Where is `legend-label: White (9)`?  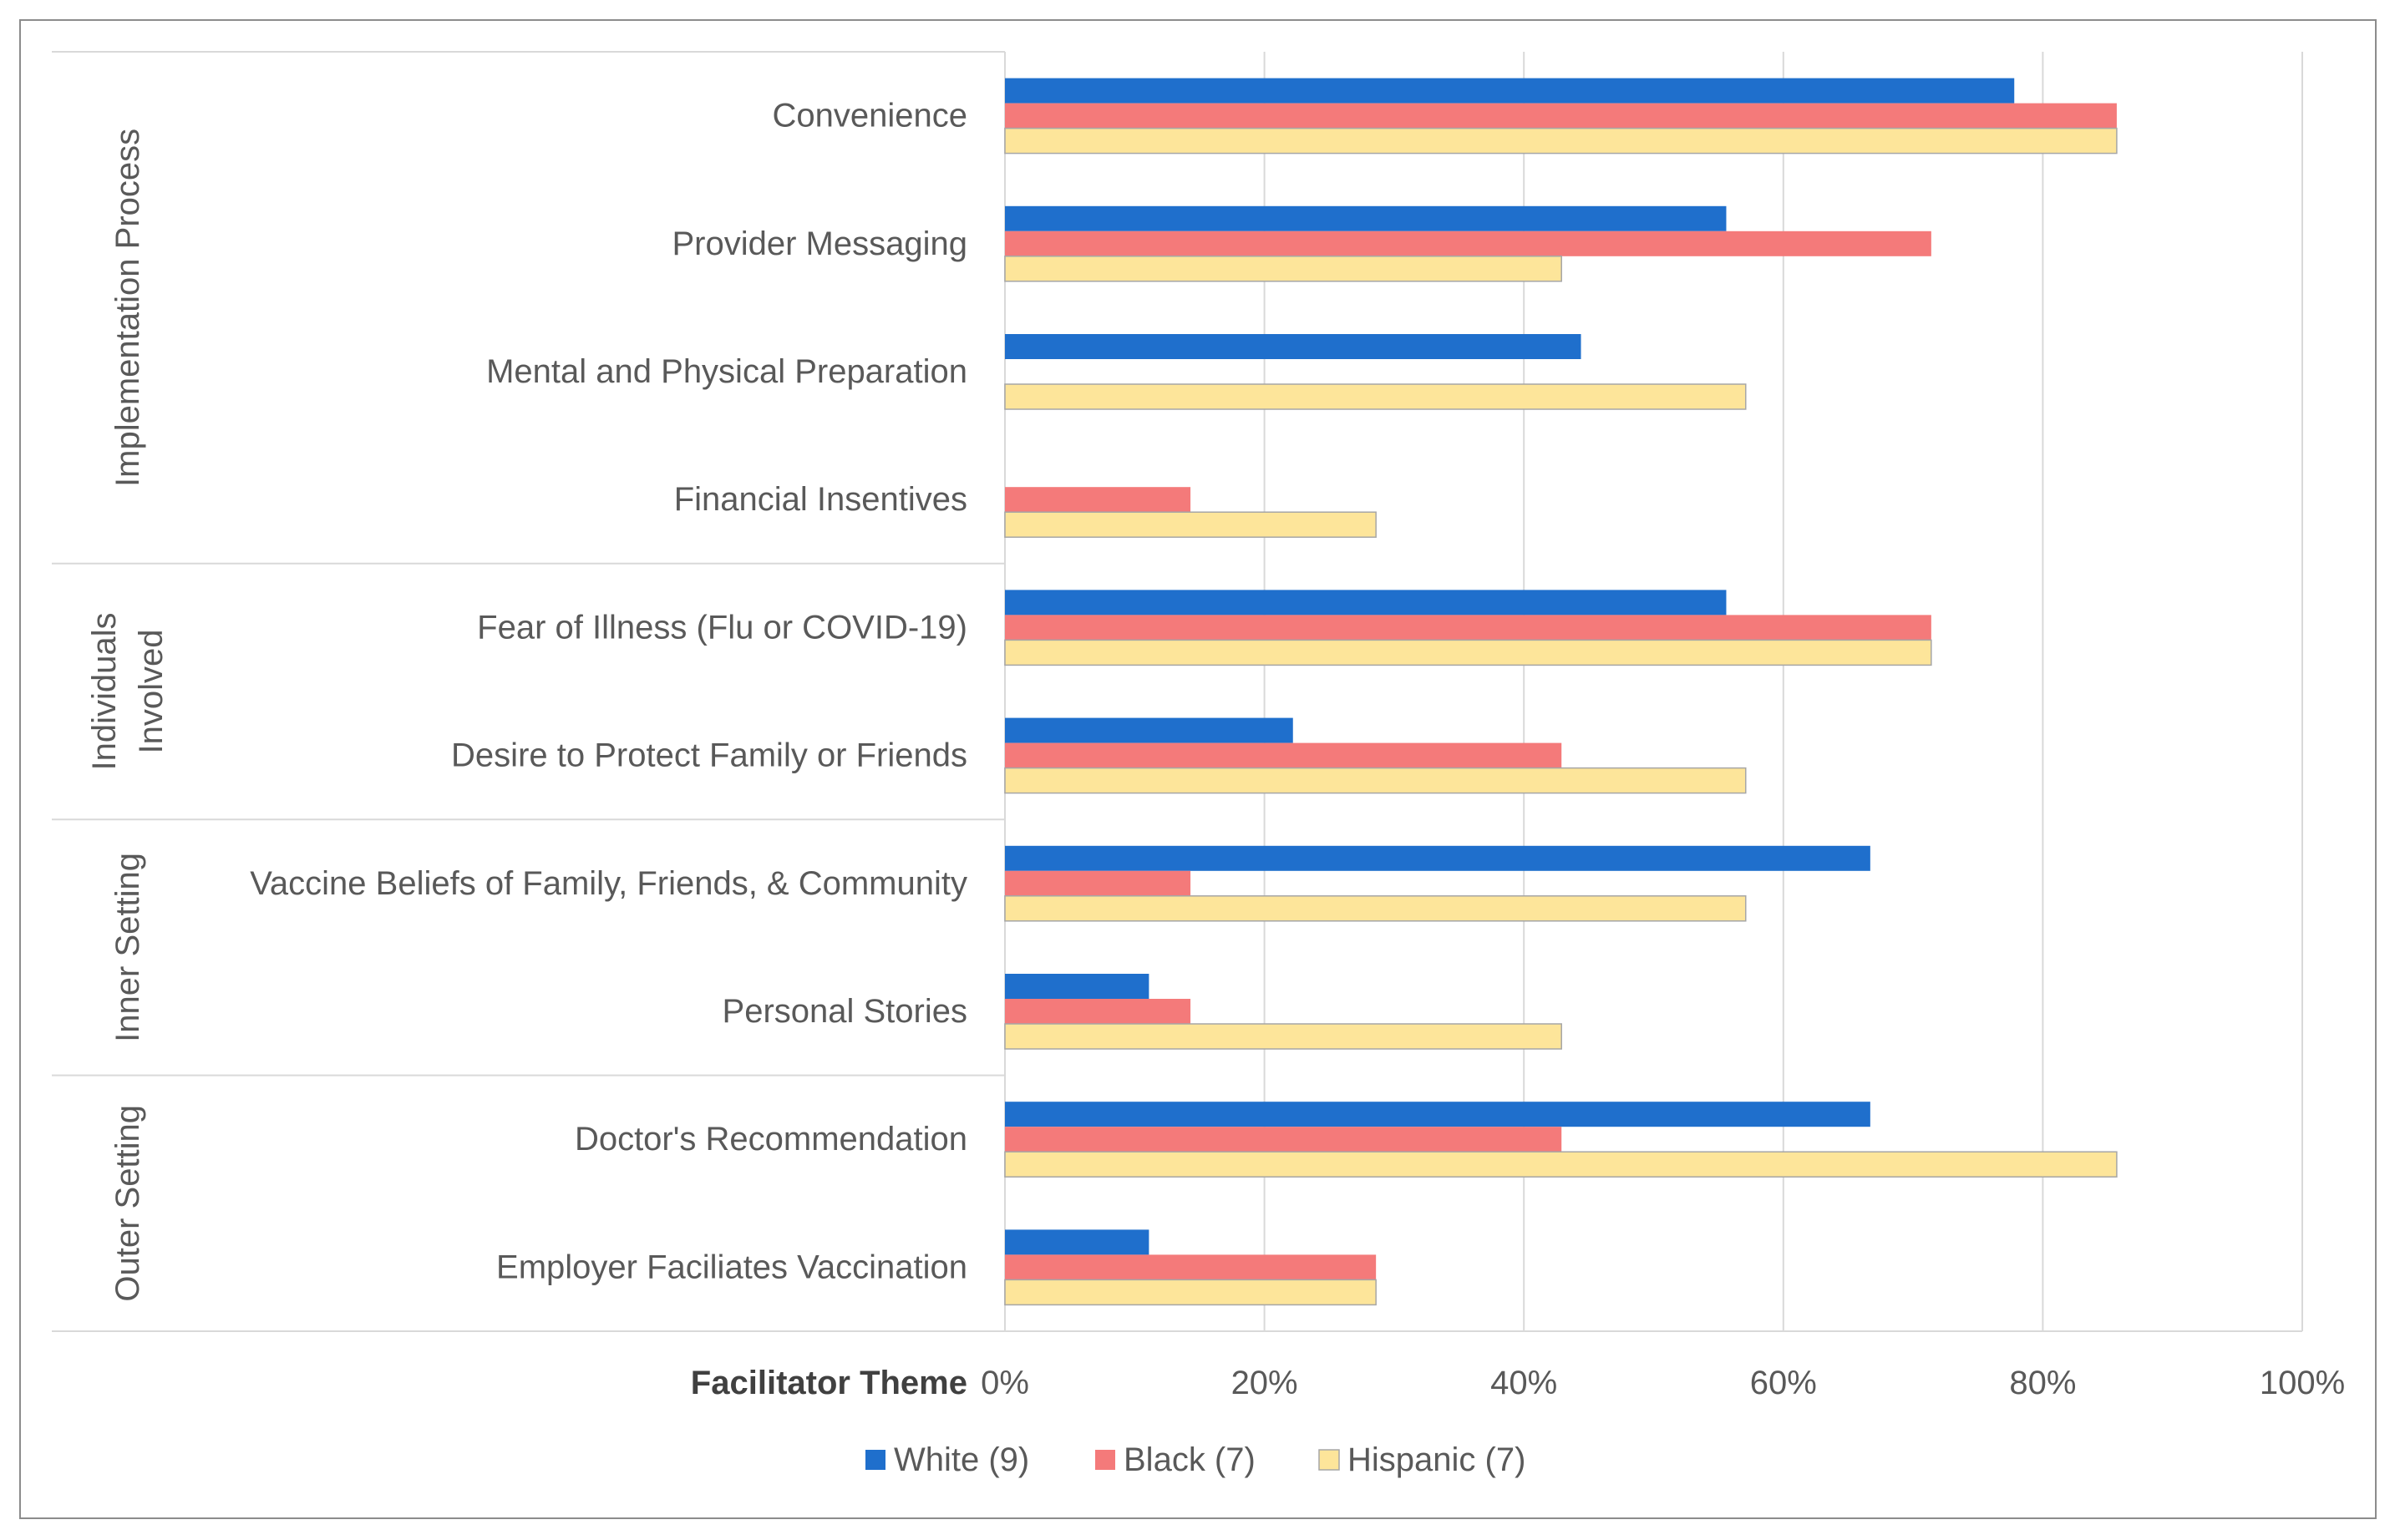 legend-label: White (9) is located at coordinates (961, 1460).